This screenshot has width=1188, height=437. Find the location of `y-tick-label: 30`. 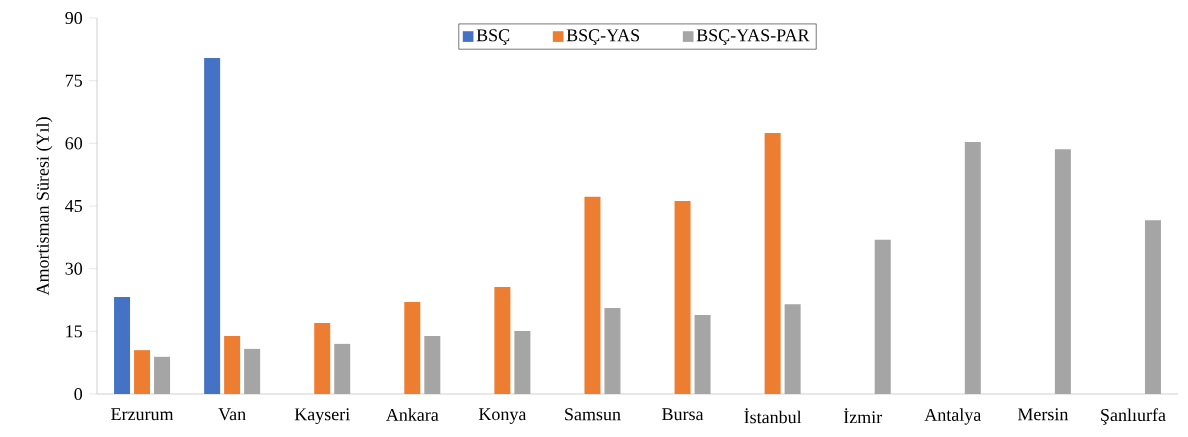

y-tick-label: 30 is located at coordinates (74, 268).